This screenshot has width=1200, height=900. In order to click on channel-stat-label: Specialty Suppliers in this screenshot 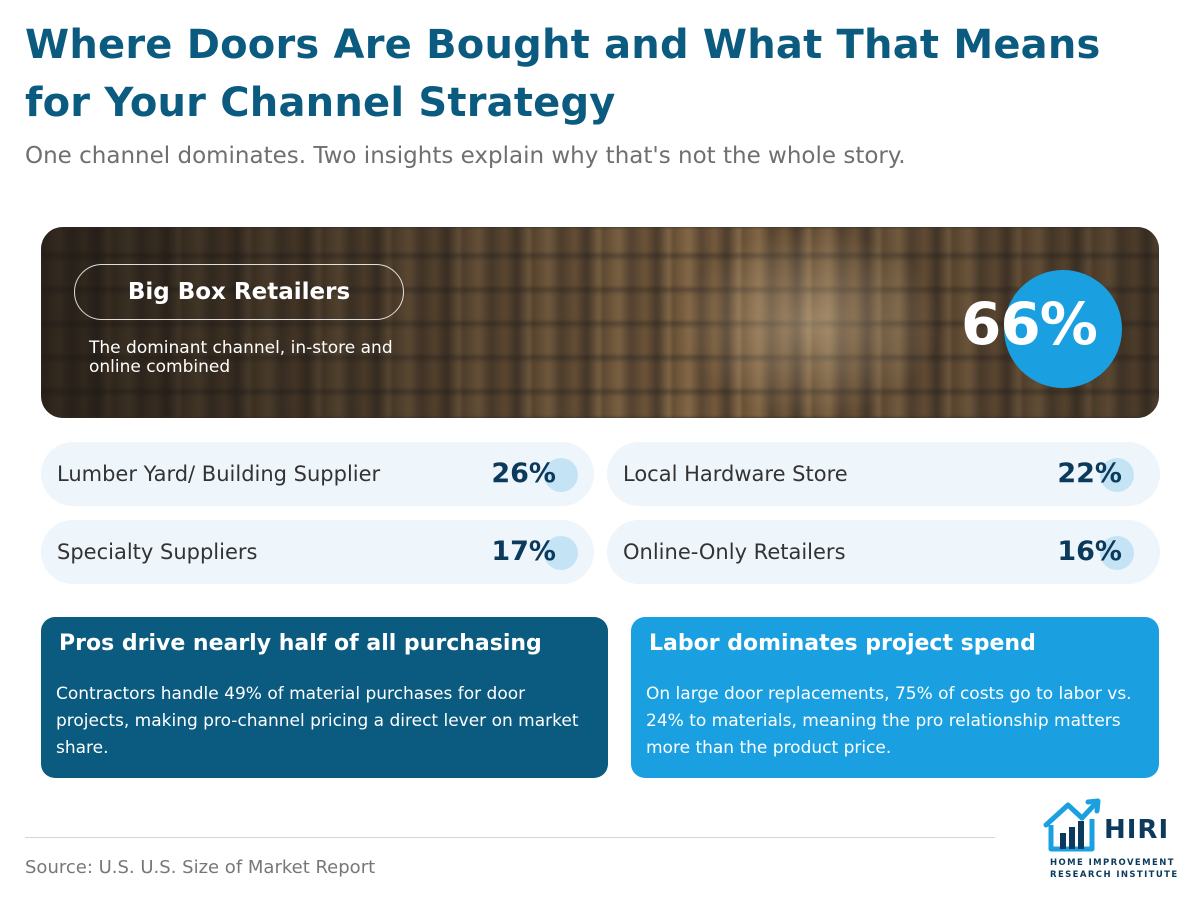, I will do `click(157, 552)`.